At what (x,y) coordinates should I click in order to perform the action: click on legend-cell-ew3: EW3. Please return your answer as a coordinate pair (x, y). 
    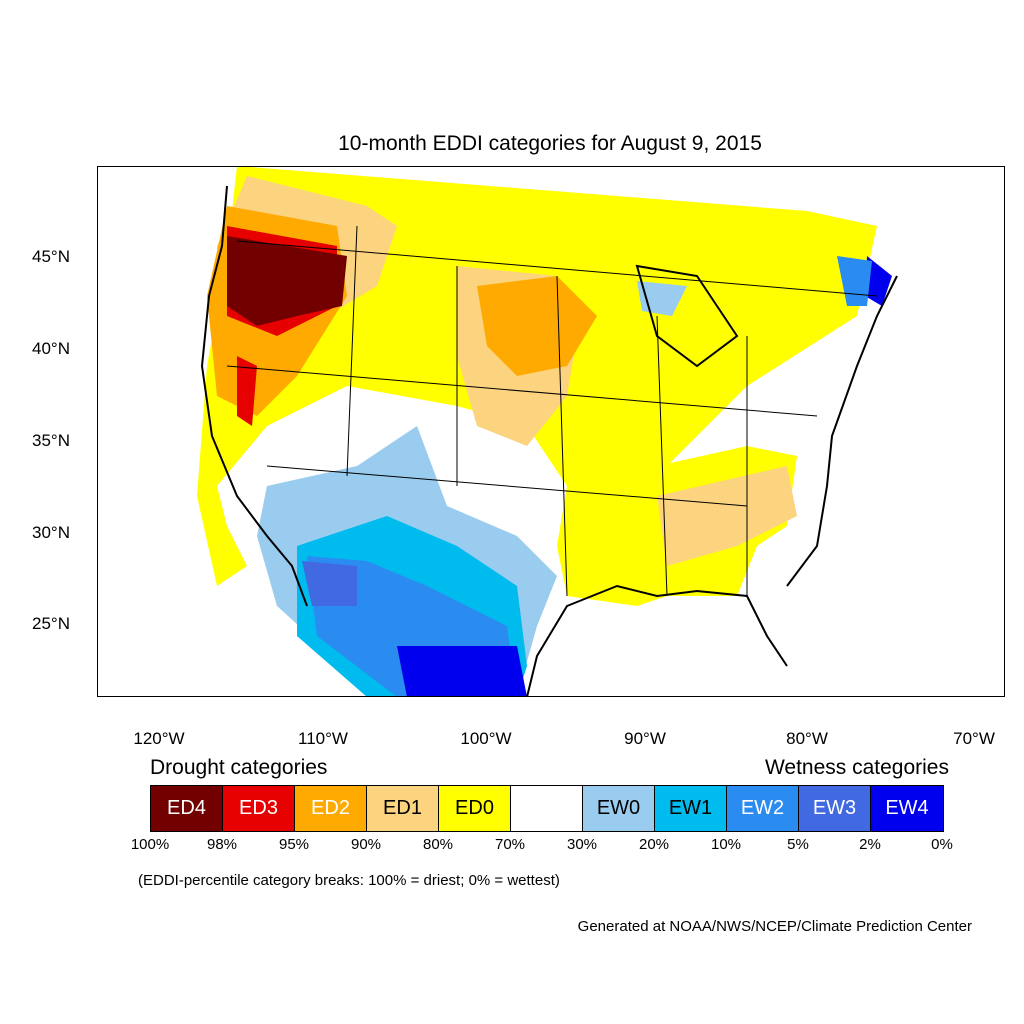
    Looking at the image, I should click on (835, 808).